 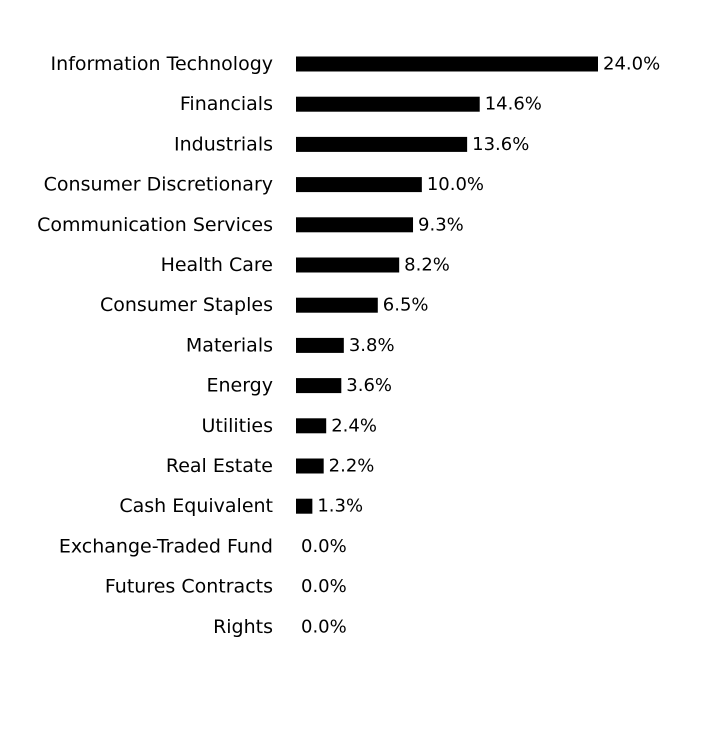 What do you see at coordinates (427, 265) in the screenshot?
I see `value-label: 8.2%` at bounding box center [427, 265].